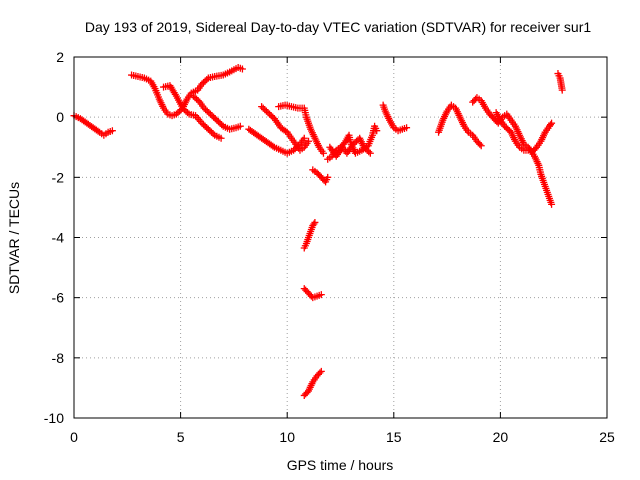 This screenshot has height=480, width=640. Describe the element at coordinates (287, 437) in the screenshot. I see `x-tick-label: 10` at that location.